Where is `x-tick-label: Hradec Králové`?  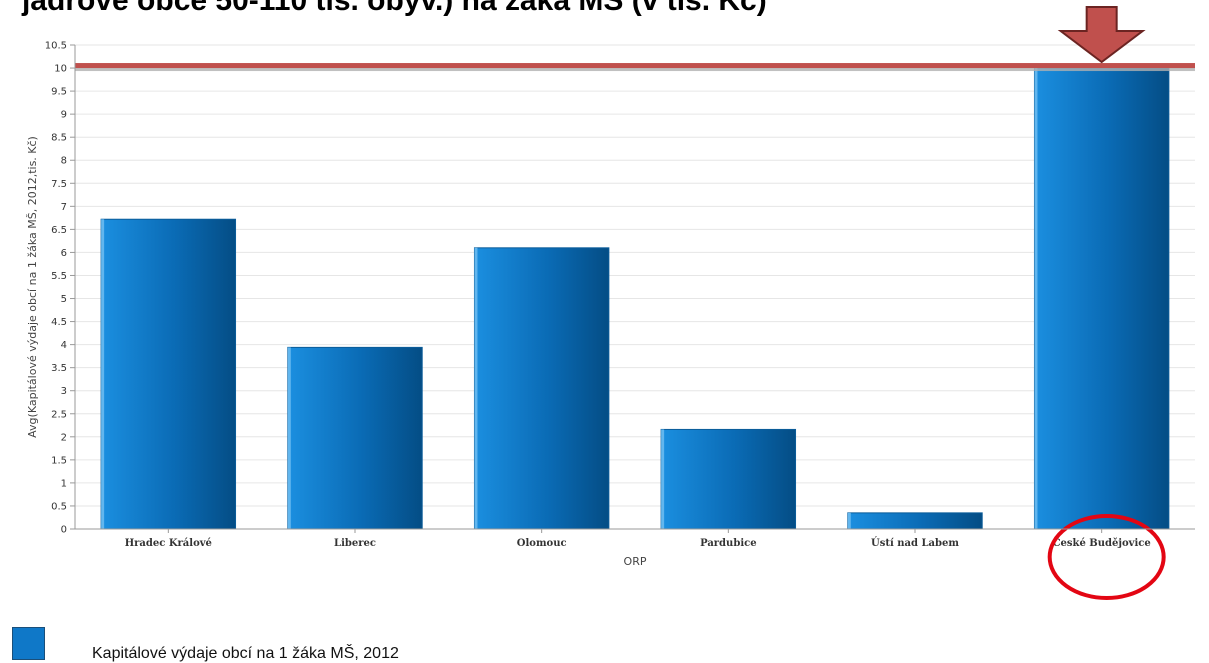 x-tick-label: Hradec Králové is located at coordinates (168, 543).